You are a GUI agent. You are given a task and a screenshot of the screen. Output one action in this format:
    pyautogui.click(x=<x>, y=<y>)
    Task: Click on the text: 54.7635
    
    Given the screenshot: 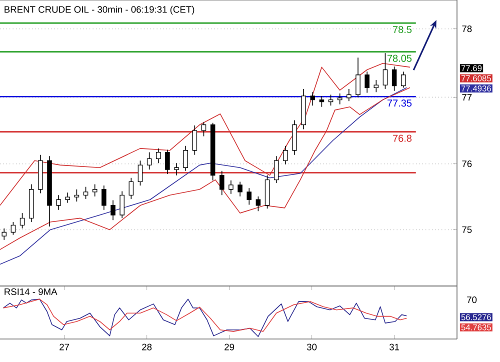 What is the action you would take?
    pyautogui.click(x=476, y=327)
    